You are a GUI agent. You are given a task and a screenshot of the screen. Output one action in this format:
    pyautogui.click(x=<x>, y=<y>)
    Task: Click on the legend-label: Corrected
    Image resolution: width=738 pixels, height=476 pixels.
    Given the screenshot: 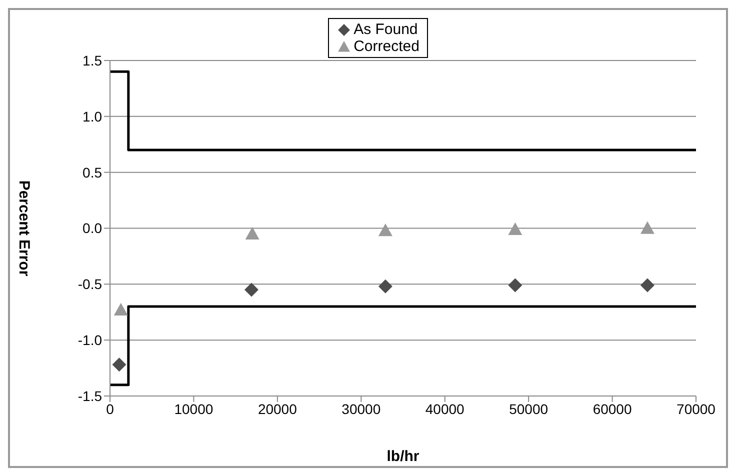 What is the action you would take?
    pyautogui.click(x=387, y=46)
    